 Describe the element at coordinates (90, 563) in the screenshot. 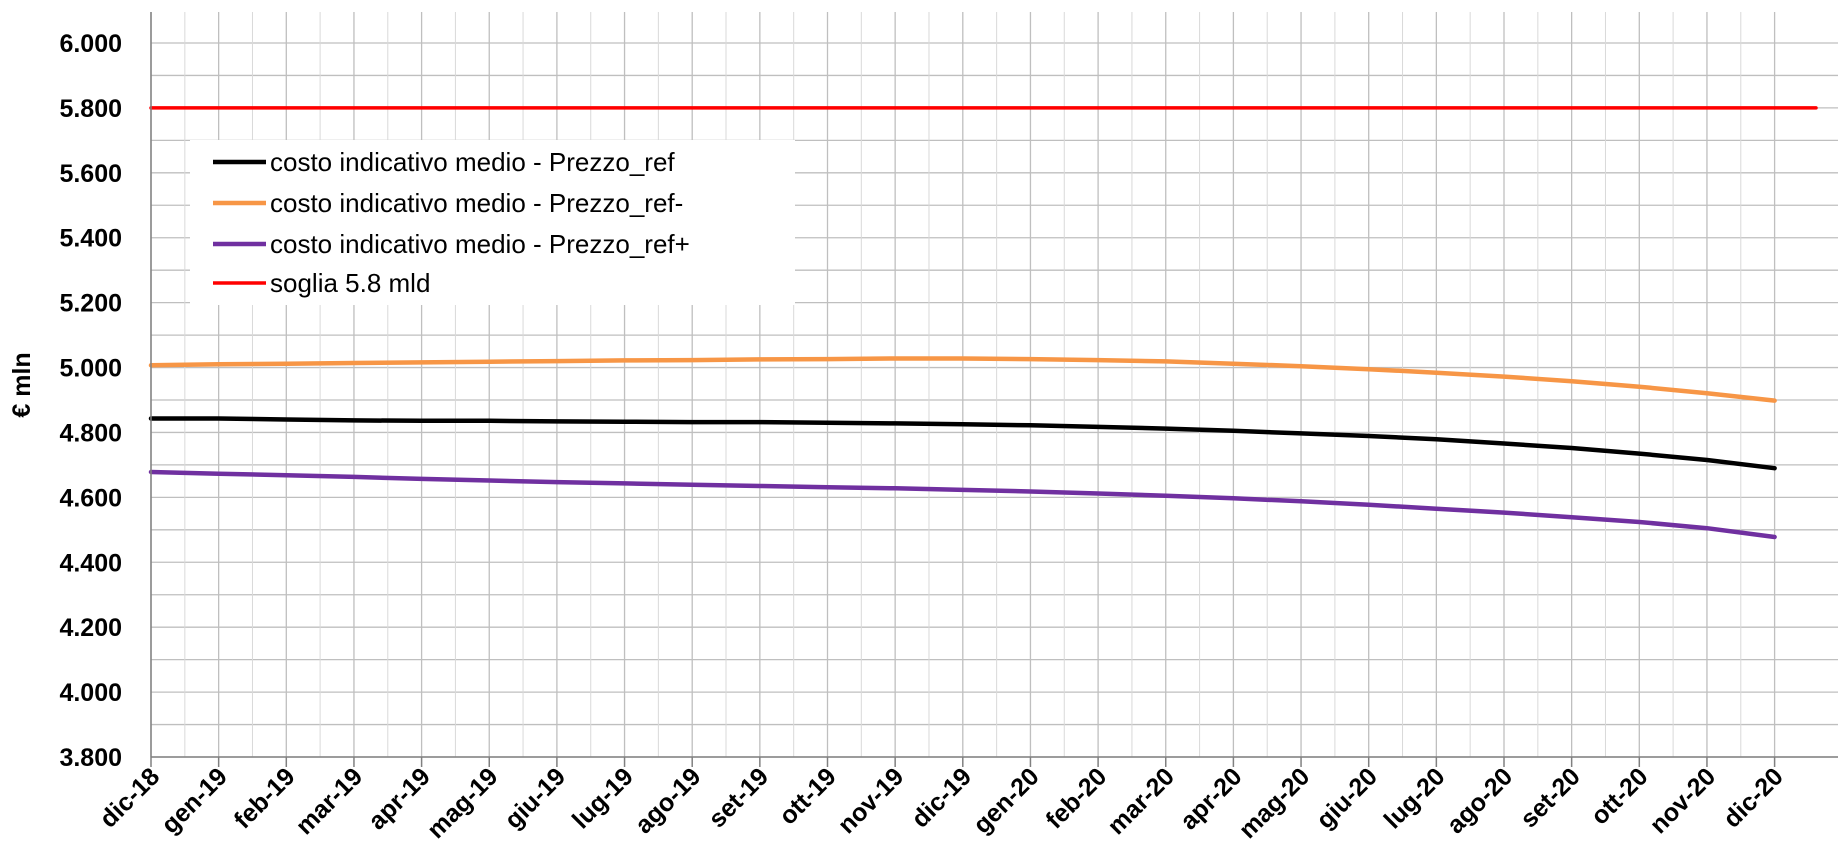

I see `y-tick-label: 4.400` at that location.